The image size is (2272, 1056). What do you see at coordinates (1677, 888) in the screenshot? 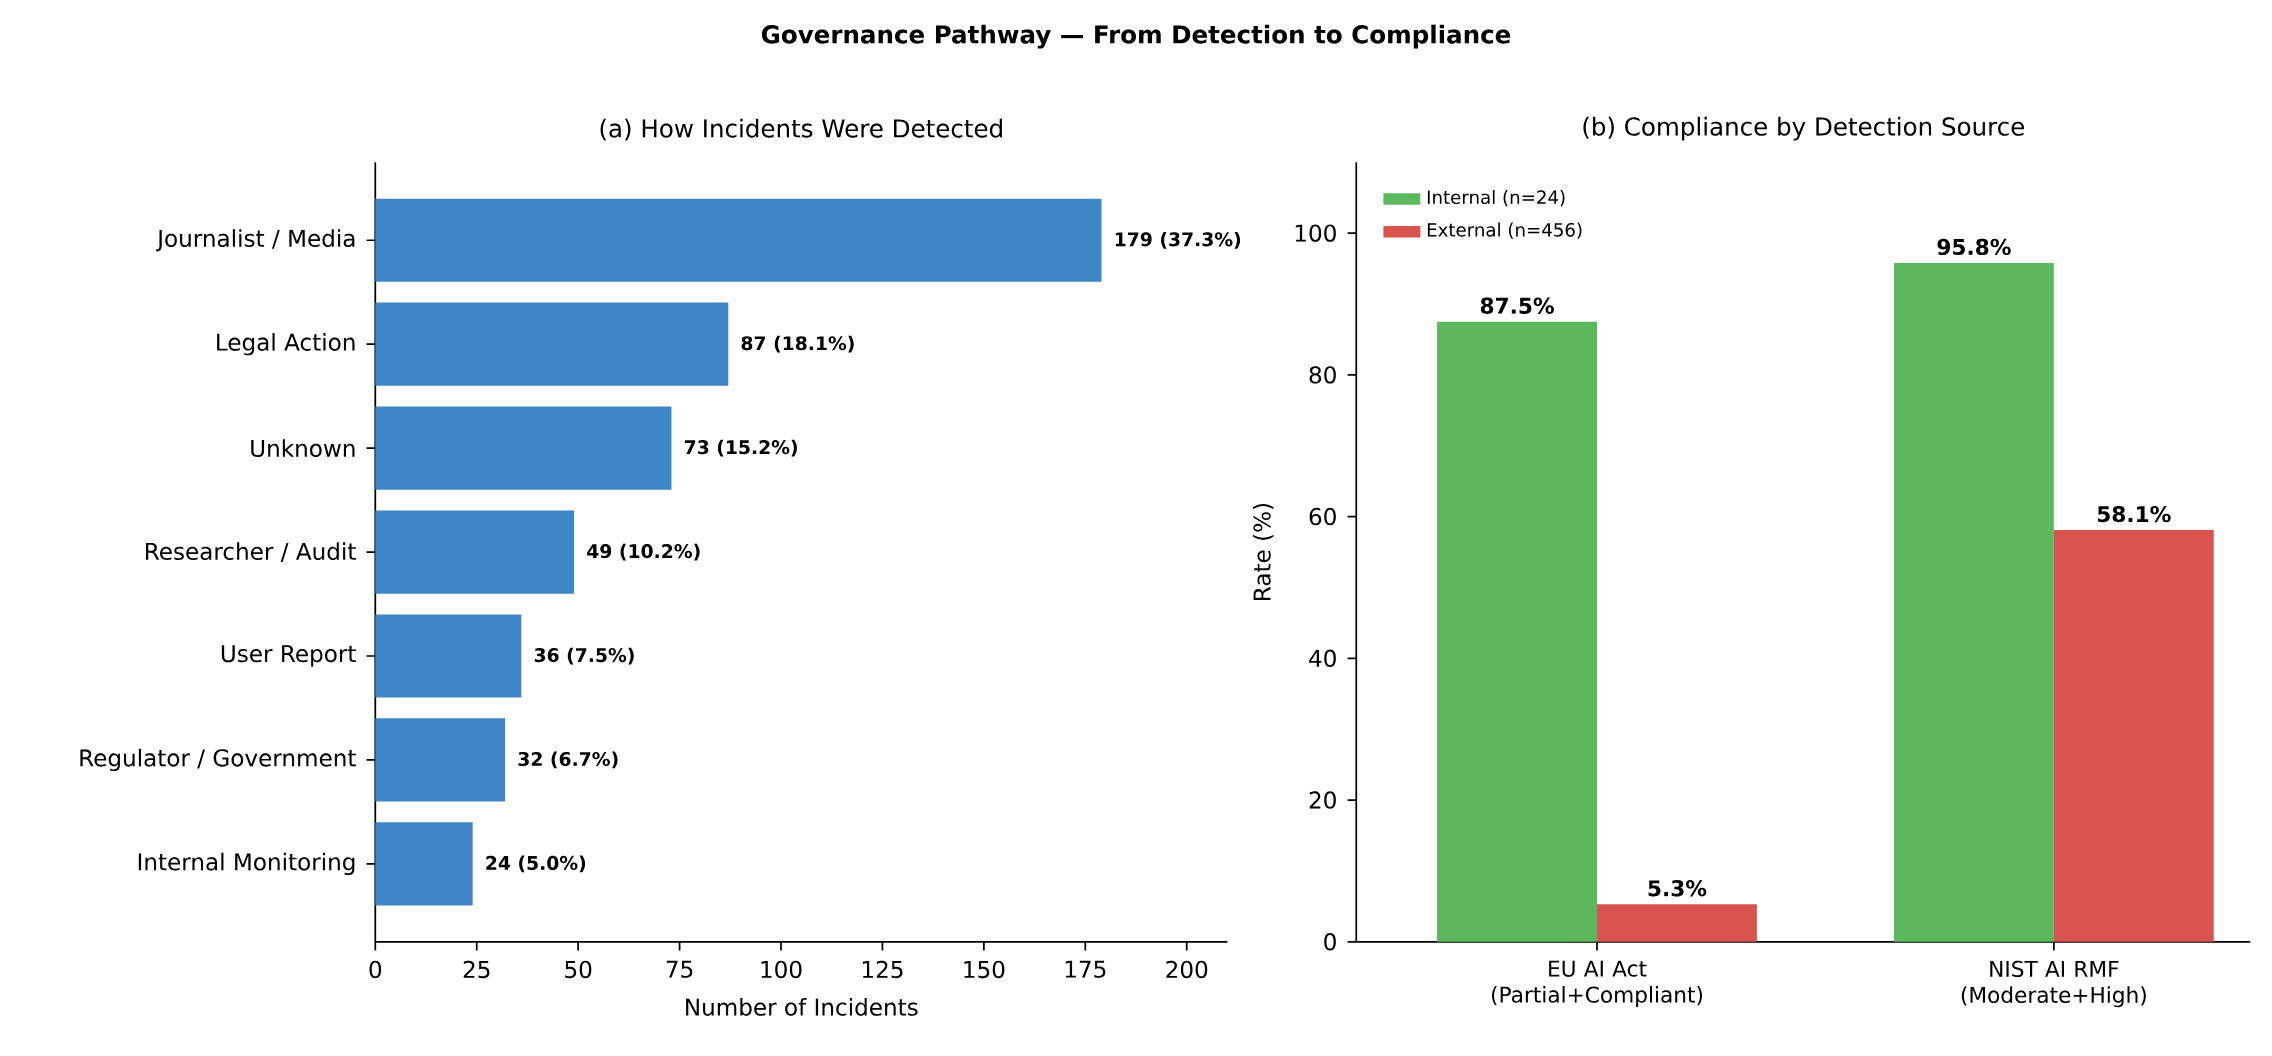
I see `data-label: 5.3%` at bounding box center [1677, 888].